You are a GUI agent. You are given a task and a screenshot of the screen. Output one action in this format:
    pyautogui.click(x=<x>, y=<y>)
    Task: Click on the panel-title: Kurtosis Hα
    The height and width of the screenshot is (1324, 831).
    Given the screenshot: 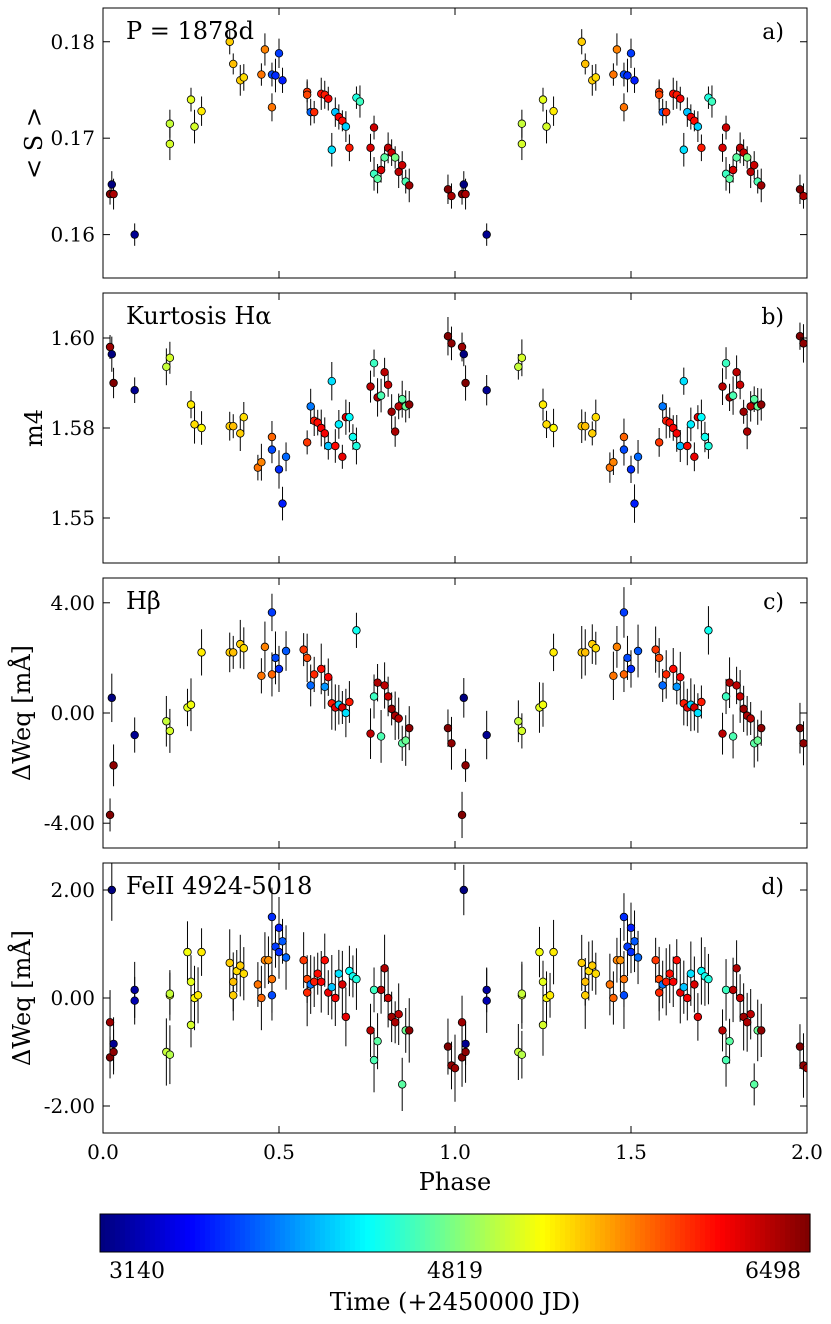 What is the action you would take?
    pyautogui.click(x=199, y=316)
    